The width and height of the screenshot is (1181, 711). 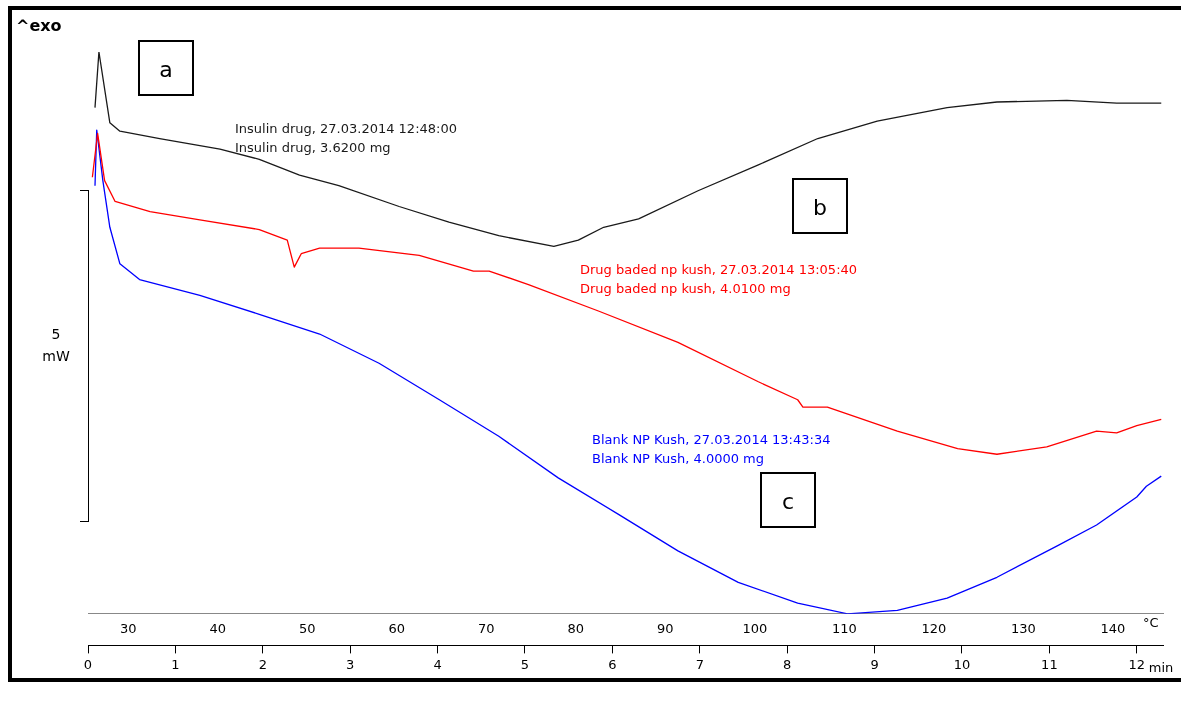 I want to click on annotation: c, so click(x=788, y=500).